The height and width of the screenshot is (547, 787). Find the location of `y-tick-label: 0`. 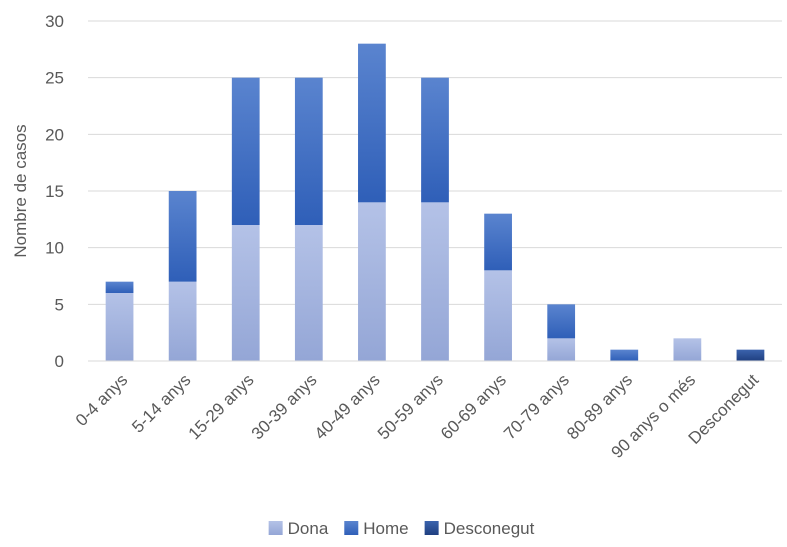

y-tick-label: 0 is located at coordinates (59, 361).